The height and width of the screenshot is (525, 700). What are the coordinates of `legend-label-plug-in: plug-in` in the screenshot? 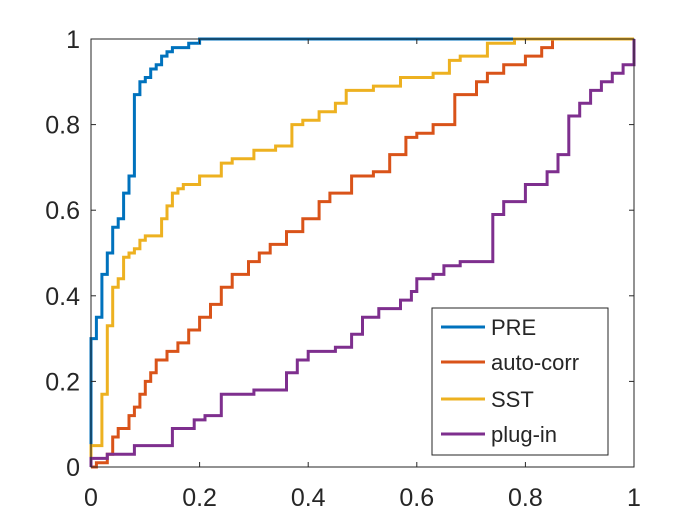 It's located at (524, 434).